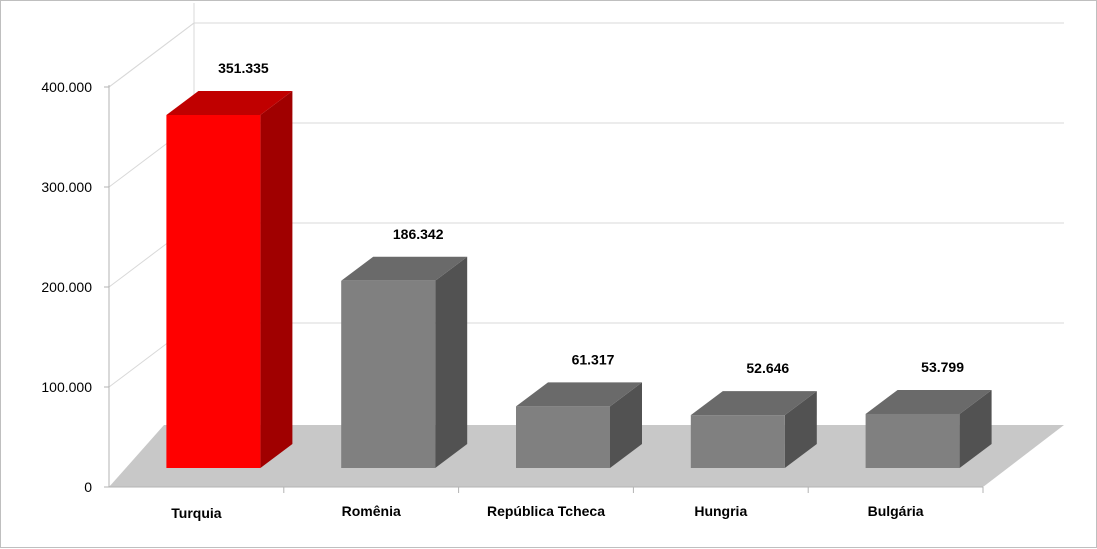 The image size is (1097, 549). I want to click on x-tick-label: Bulgária, so click(896, 511).